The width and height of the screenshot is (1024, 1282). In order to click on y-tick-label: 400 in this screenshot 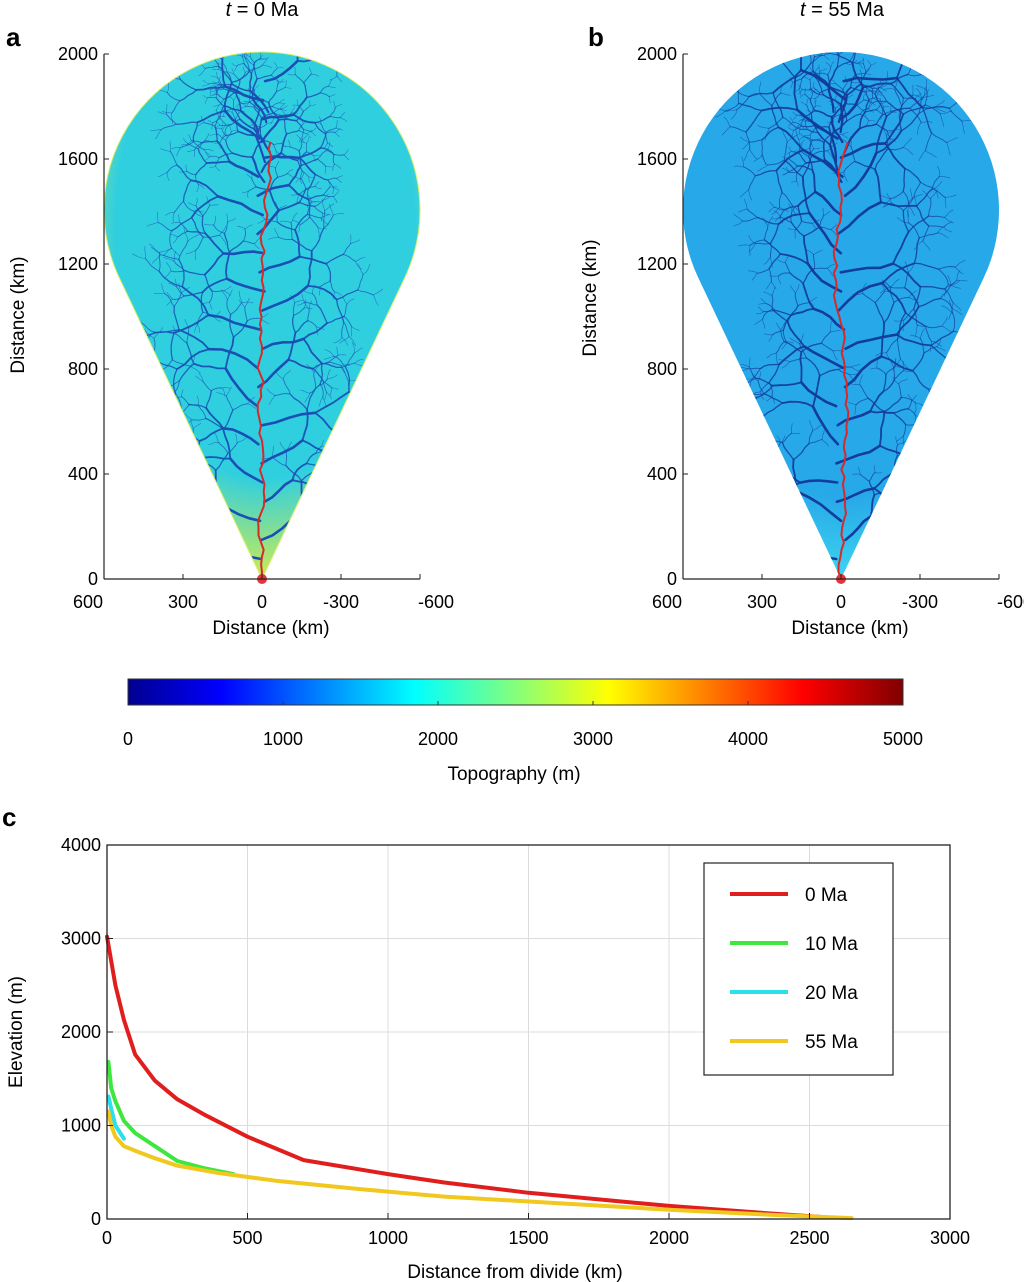, I will do `click(662, 474)`.